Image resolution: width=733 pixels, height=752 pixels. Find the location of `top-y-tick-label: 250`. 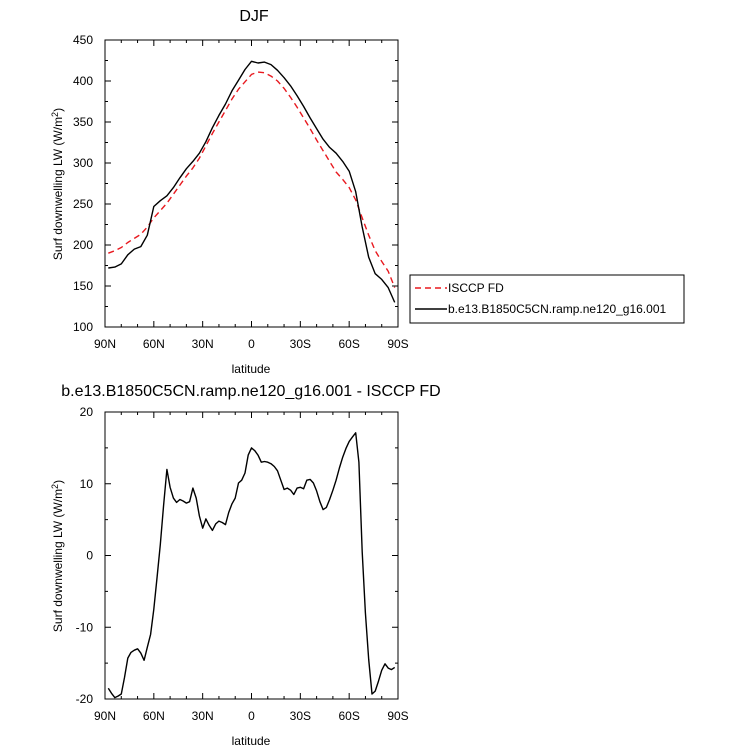

top-y-tick-label: 250 is located at coordinates (83, 204).